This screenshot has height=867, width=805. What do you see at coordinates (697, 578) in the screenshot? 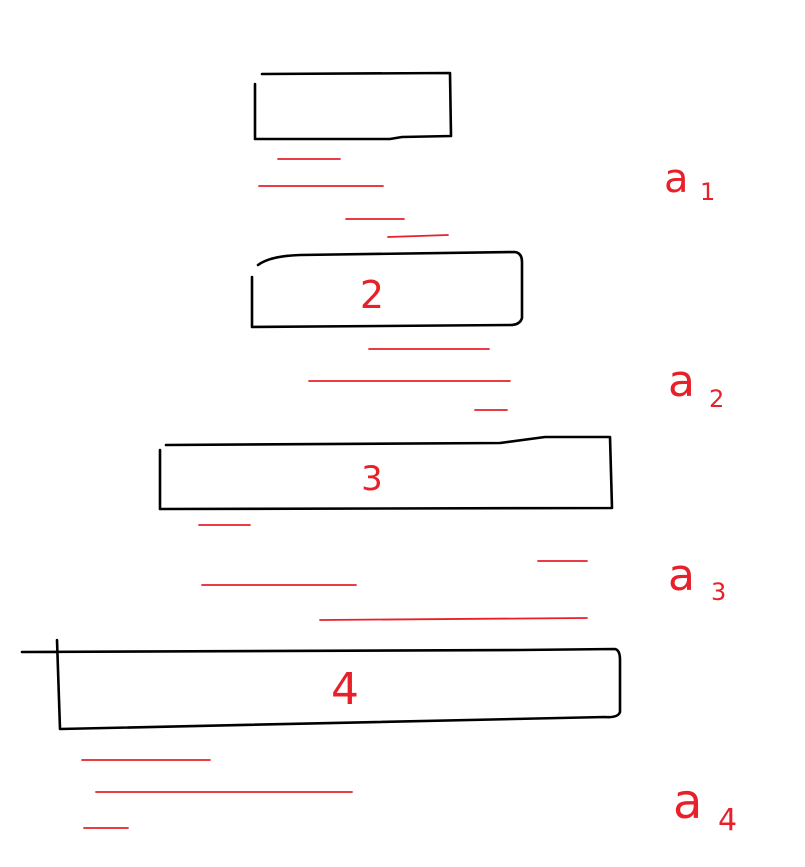
I see `annotation-a3: a 3` at bounding box center [697, 578].